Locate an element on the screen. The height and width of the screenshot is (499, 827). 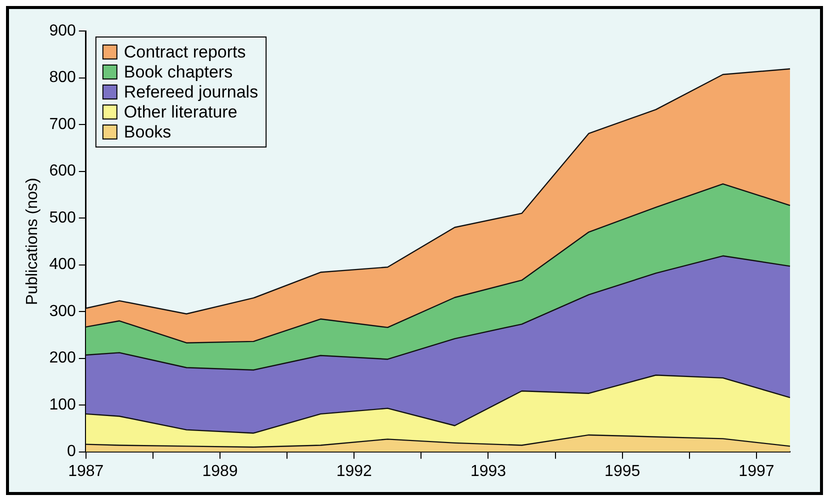
x-tick-label: 1987 is located at coordinates (86, 471).